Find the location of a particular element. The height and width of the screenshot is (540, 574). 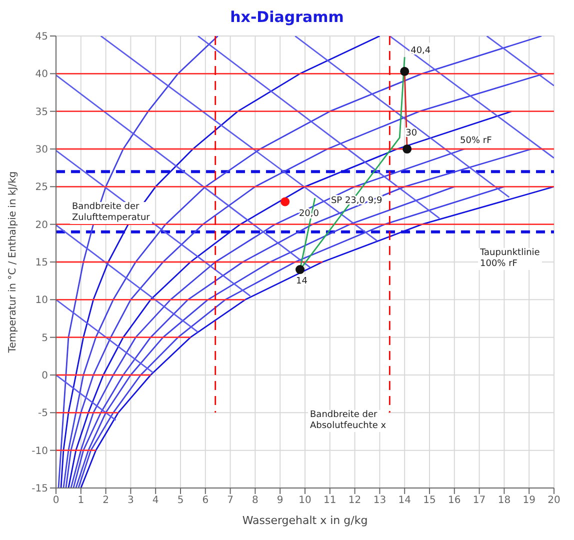

annotation: 14 is located at coordinates (302, 281).